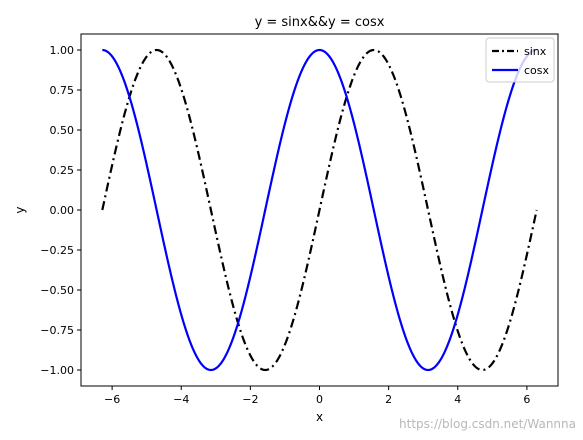 Image resolution: width=583 pixels, height=440 pixels. What do you see at coordinates (250, 399) in the screenshot?
I see `x-tick-label: −2` at bounding box center [250, 399].